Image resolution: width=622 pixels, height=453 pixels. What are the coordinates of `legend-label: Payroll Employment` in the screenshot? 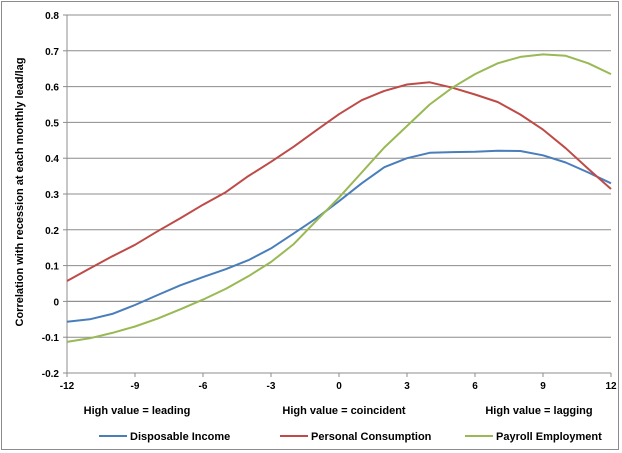 It's located at (549, 437).